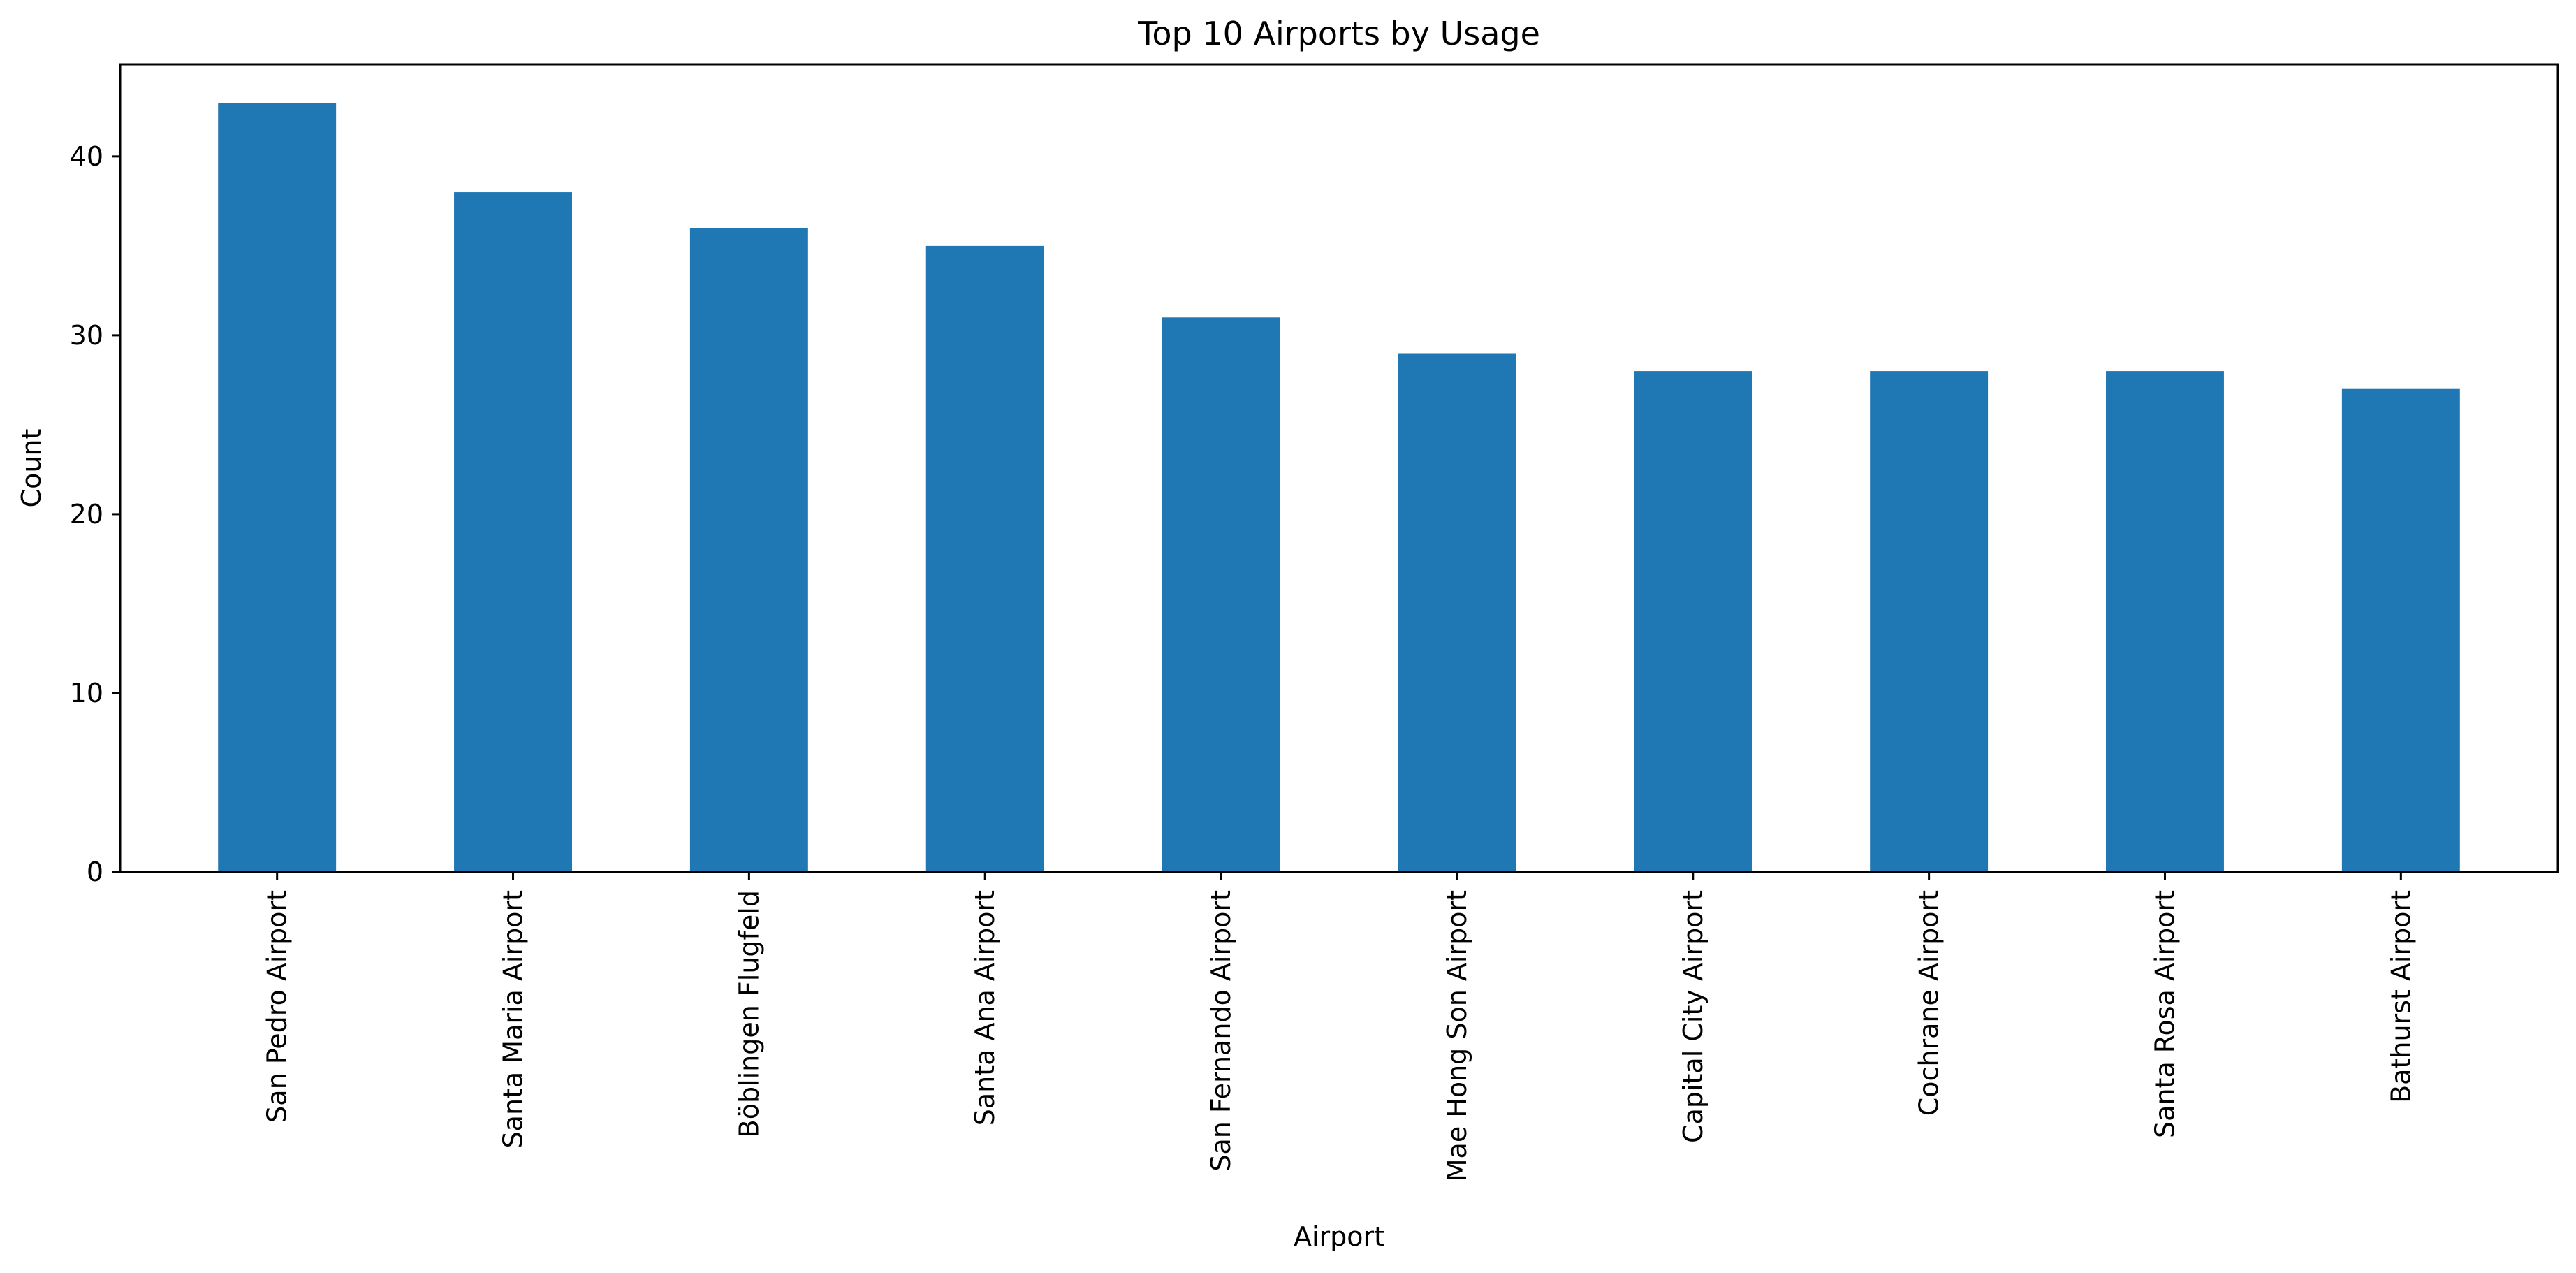  I want to click on y-tick-label-2: 10, so click(86, 693).